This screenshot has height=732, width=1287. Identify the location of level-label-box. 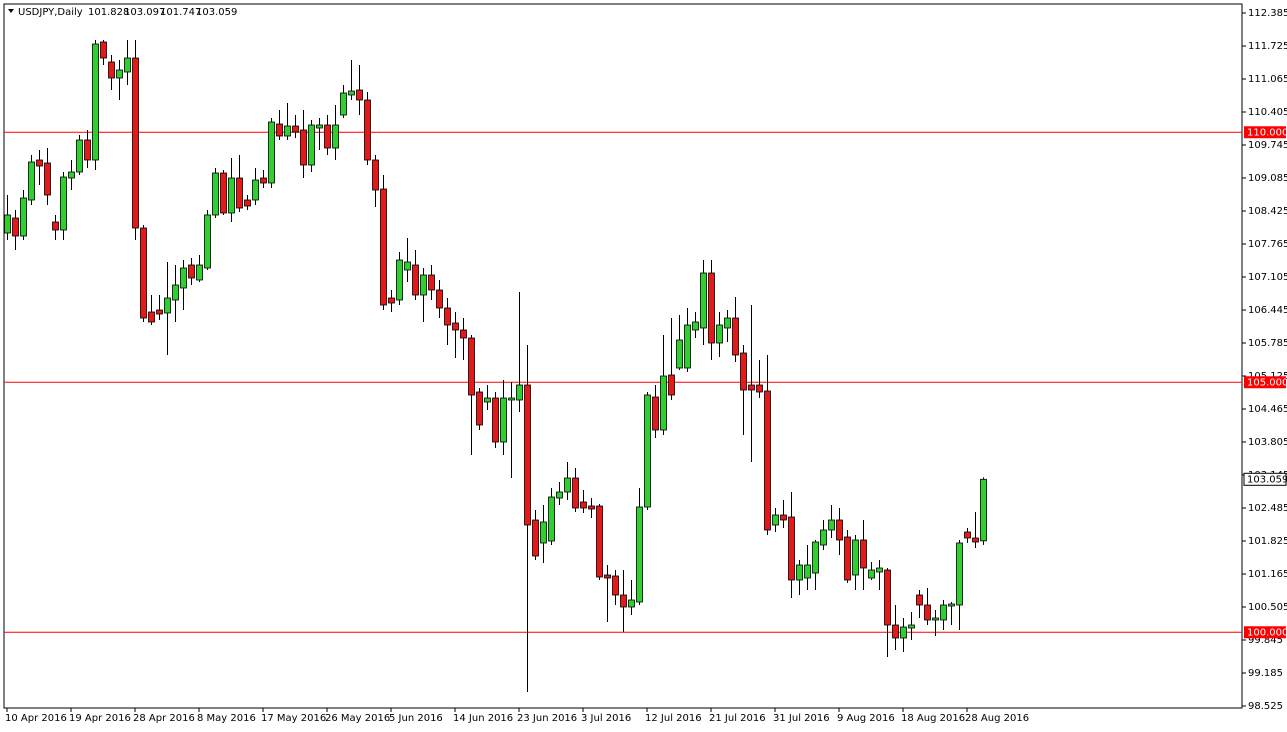
(1265, 632).